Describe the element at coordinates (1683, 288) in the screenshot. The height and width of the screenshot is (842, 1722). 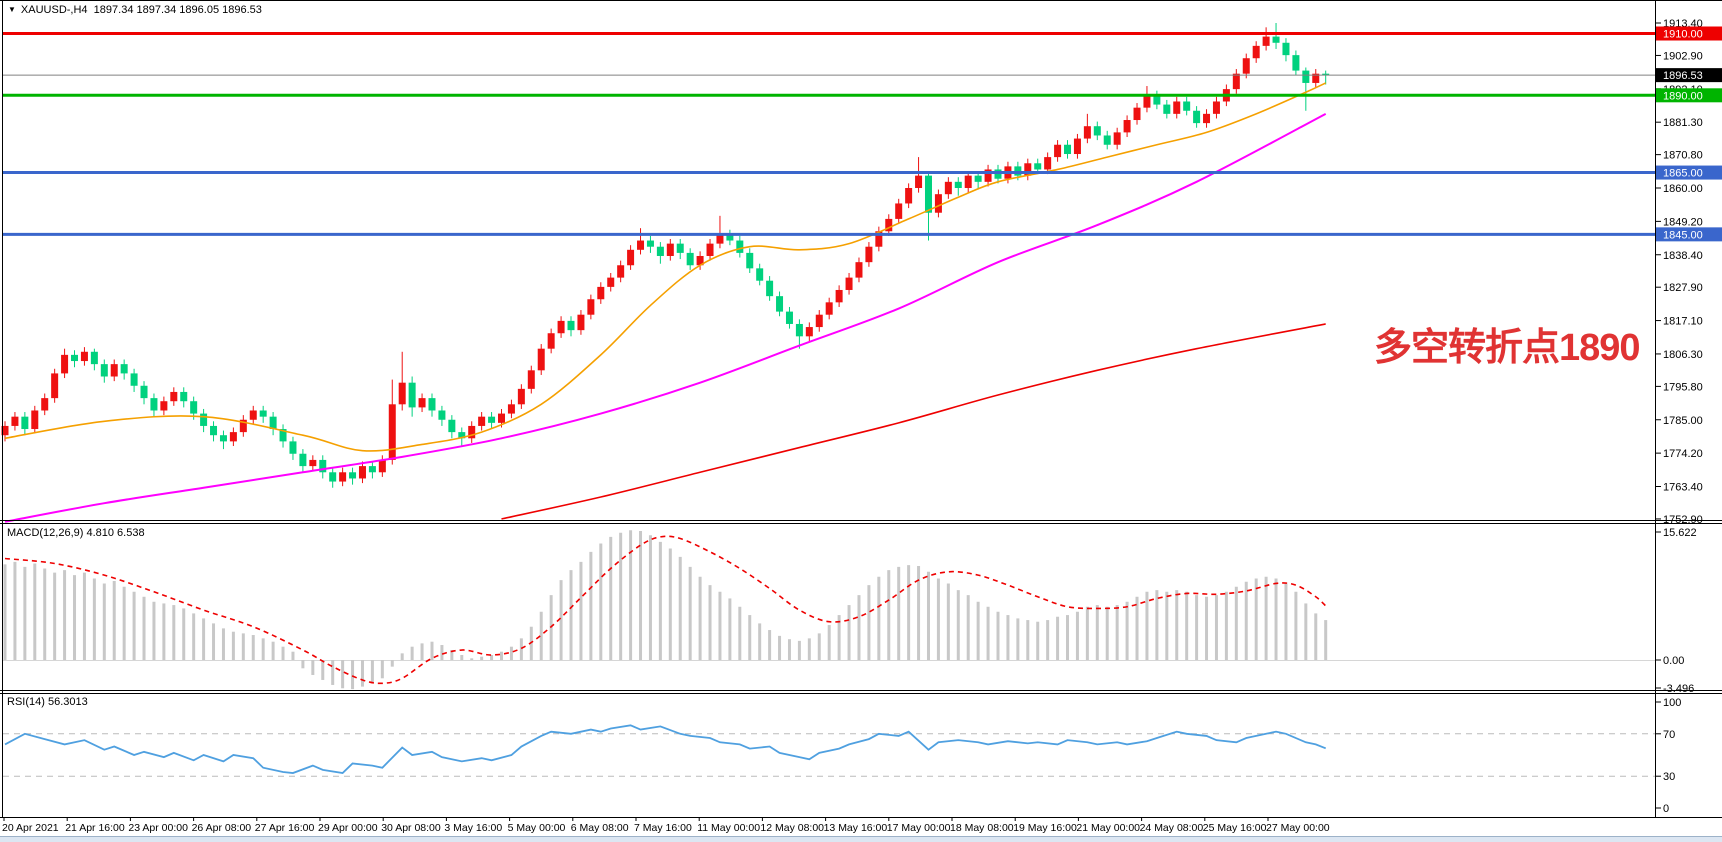
I see `price-tick-label: 1827.90` at that location.